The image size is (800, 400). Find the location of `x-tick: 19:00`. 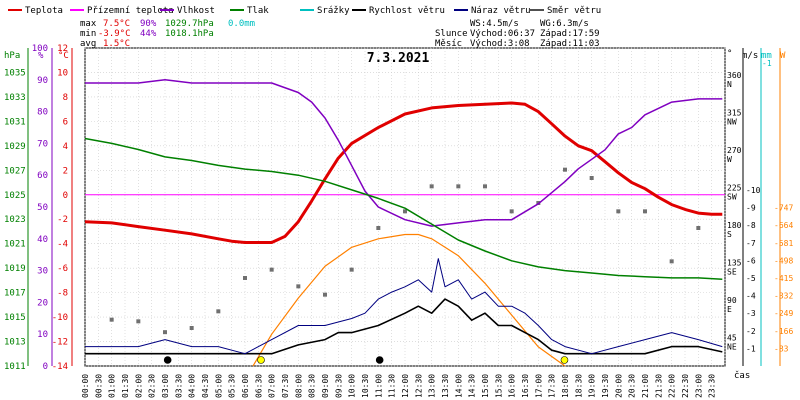

x-tick: 19:00 is located at coordinates (592, 386).